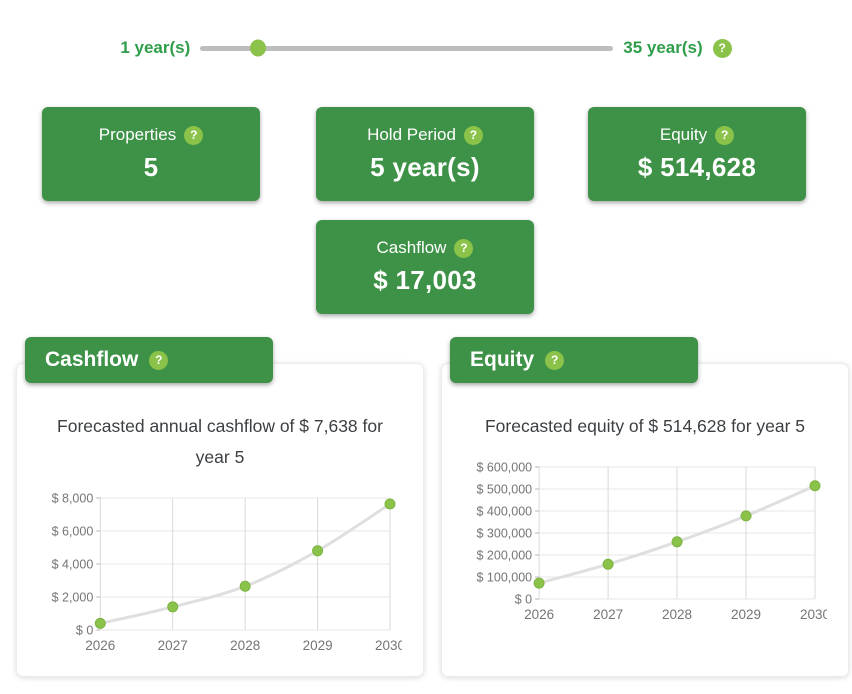 This screenshot has width=852, height=694. Describe the element at coordinates (159, 360) in the screenshot. I see `cashflow-panel-help-icon: ?` at that location.